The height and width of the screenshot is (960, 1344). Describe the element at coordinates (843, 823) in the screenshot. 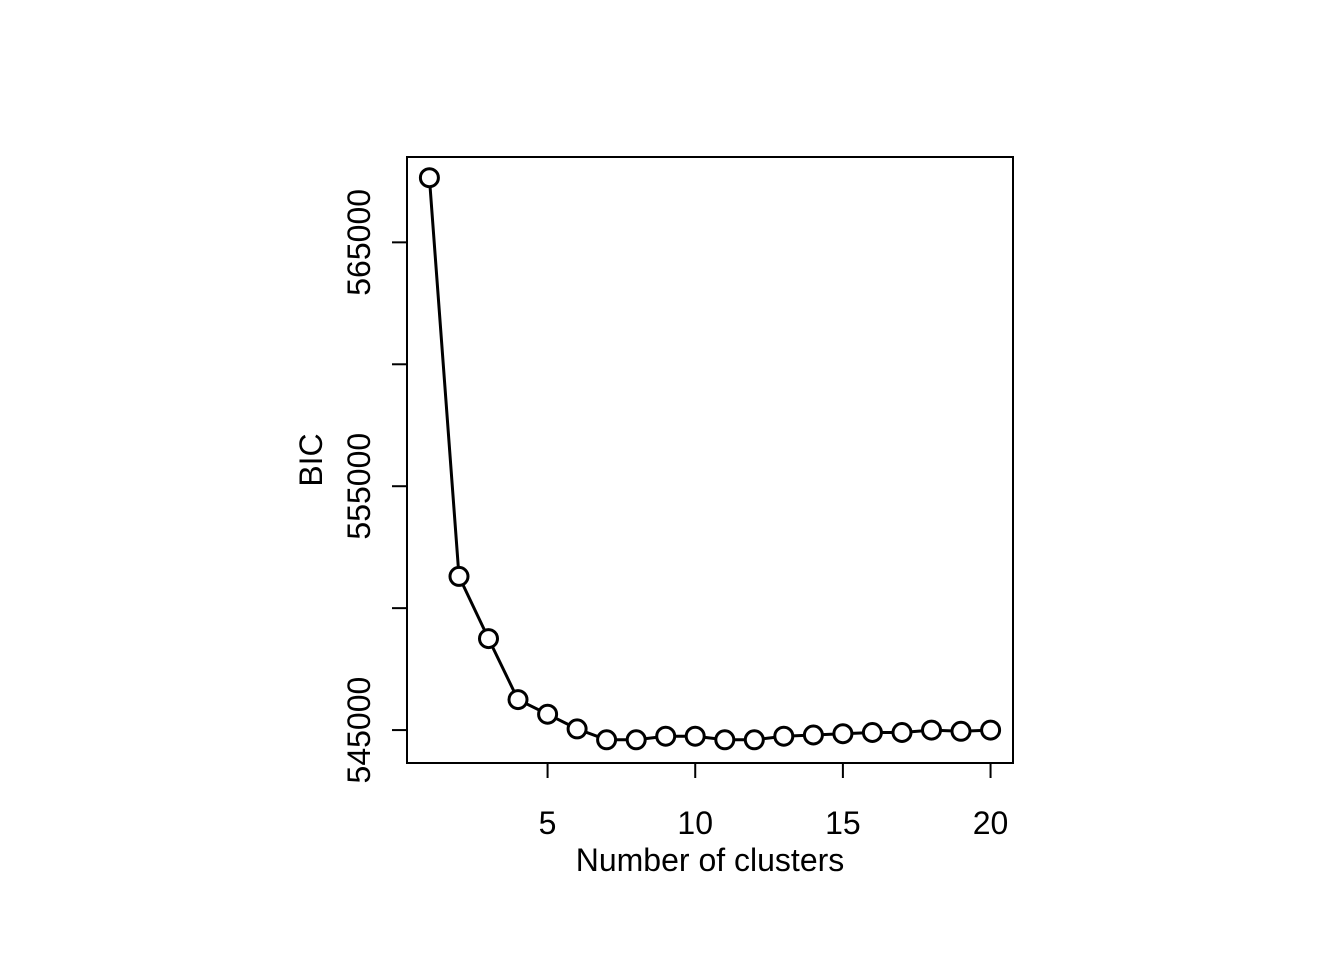

I see `x-tick-label: 15` at that location.